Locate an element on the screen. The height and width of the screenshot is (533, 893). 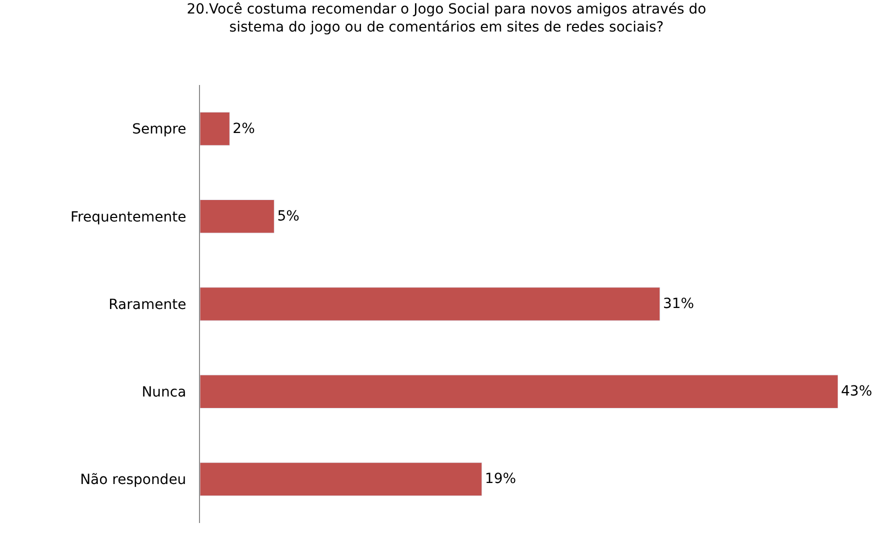
data-label: 5% is located at coordinates (288, 216).